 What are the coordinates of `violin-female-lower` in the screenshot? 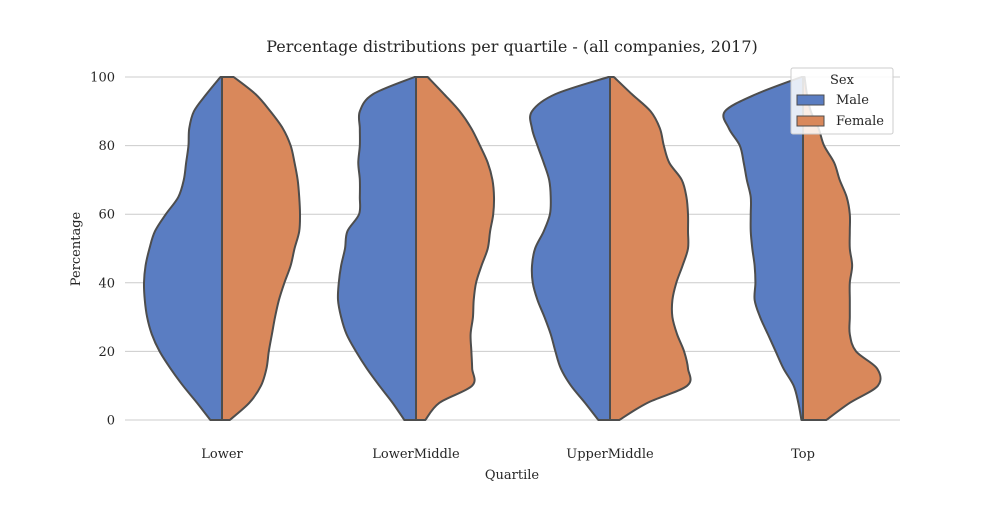 It's located at (261, 248).